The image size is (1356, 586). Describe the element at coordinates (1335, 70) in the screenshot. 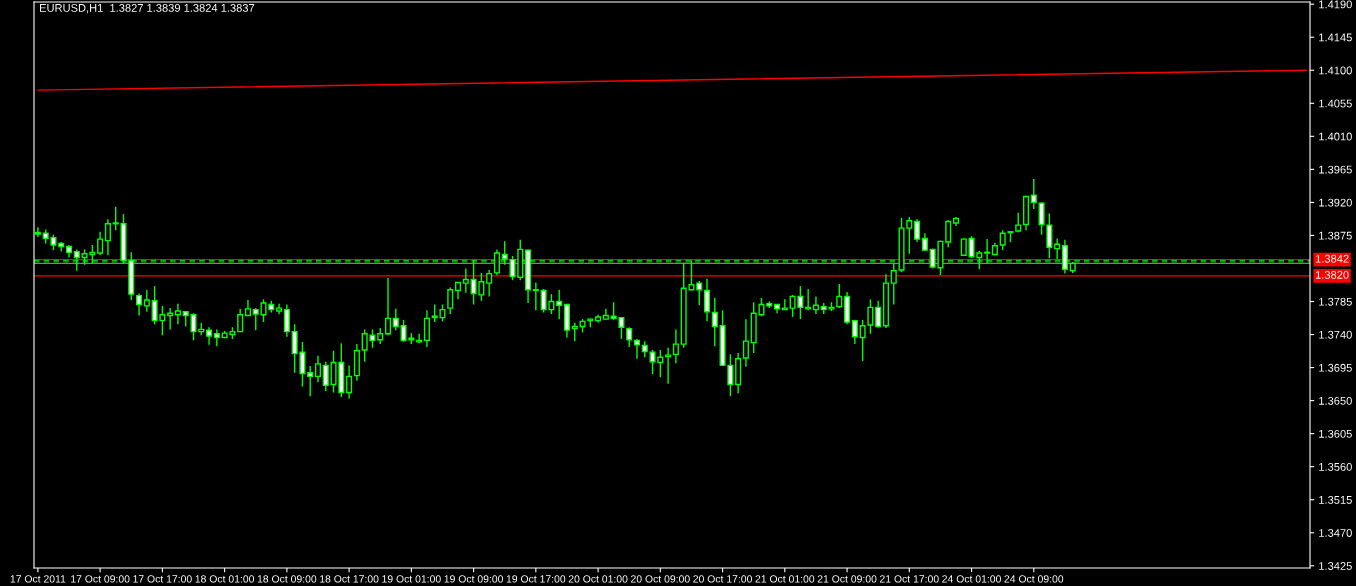

I see `y-tick-label: 1.4100` at that location.